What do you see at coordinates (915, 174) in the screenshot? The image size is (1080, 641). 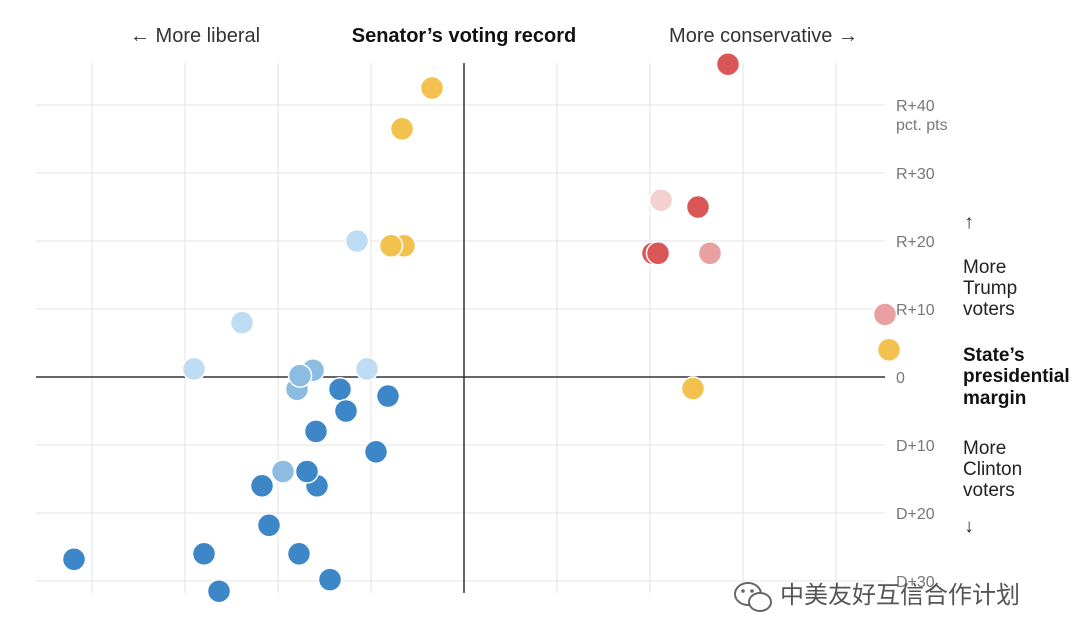 I see `y-tick-label: R+30` at bounding box center [915, 174].